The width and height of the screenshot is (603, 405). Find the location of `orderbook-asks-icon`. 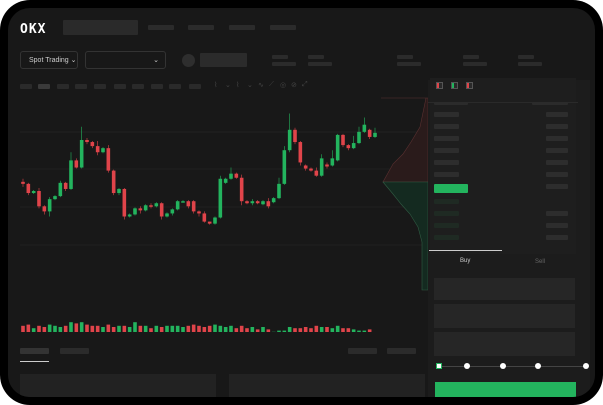

orderbook-asks-icon is located at coordinates (469, 85).